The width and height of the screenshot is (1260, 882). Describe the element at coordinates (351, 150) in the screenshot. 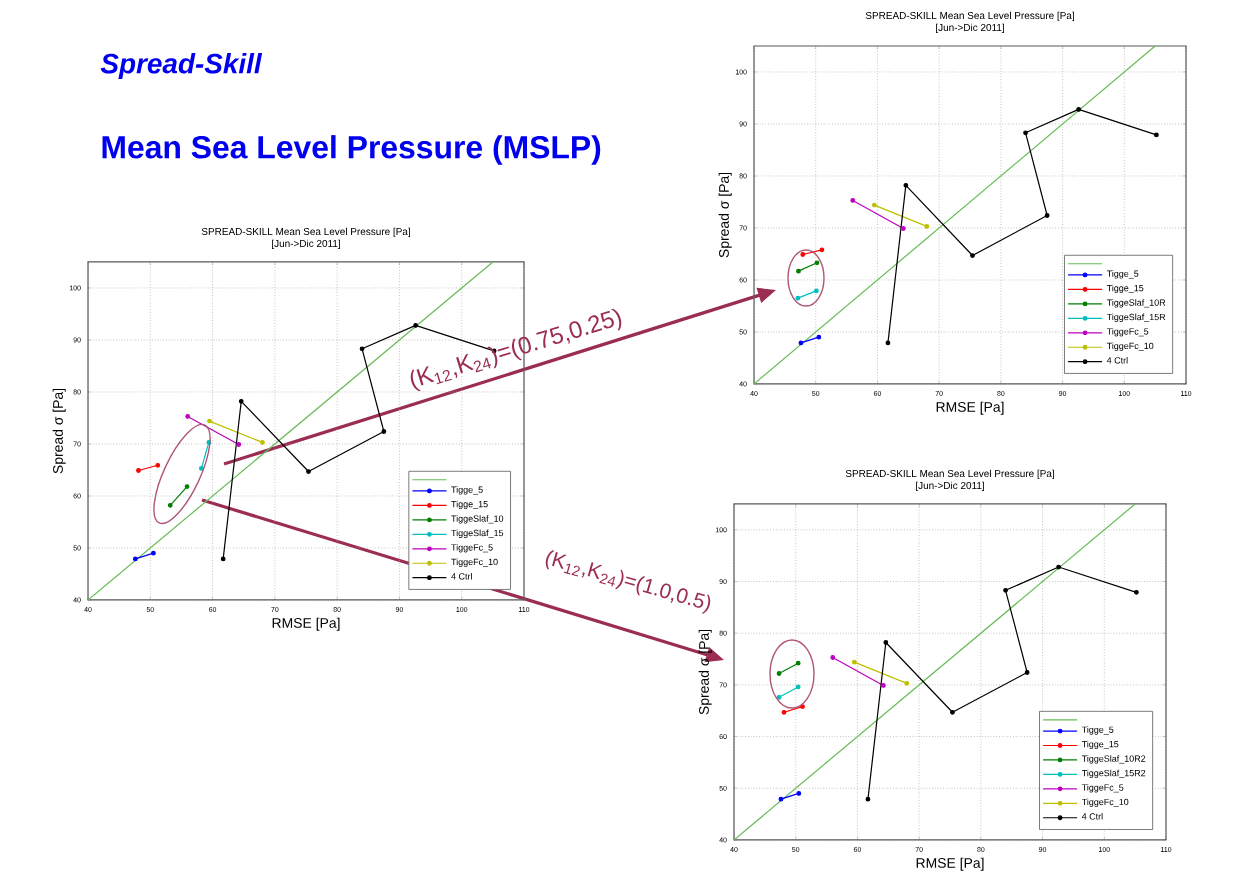

I see `text: Mean Sea Level Pressure (MSLP)` at that location.